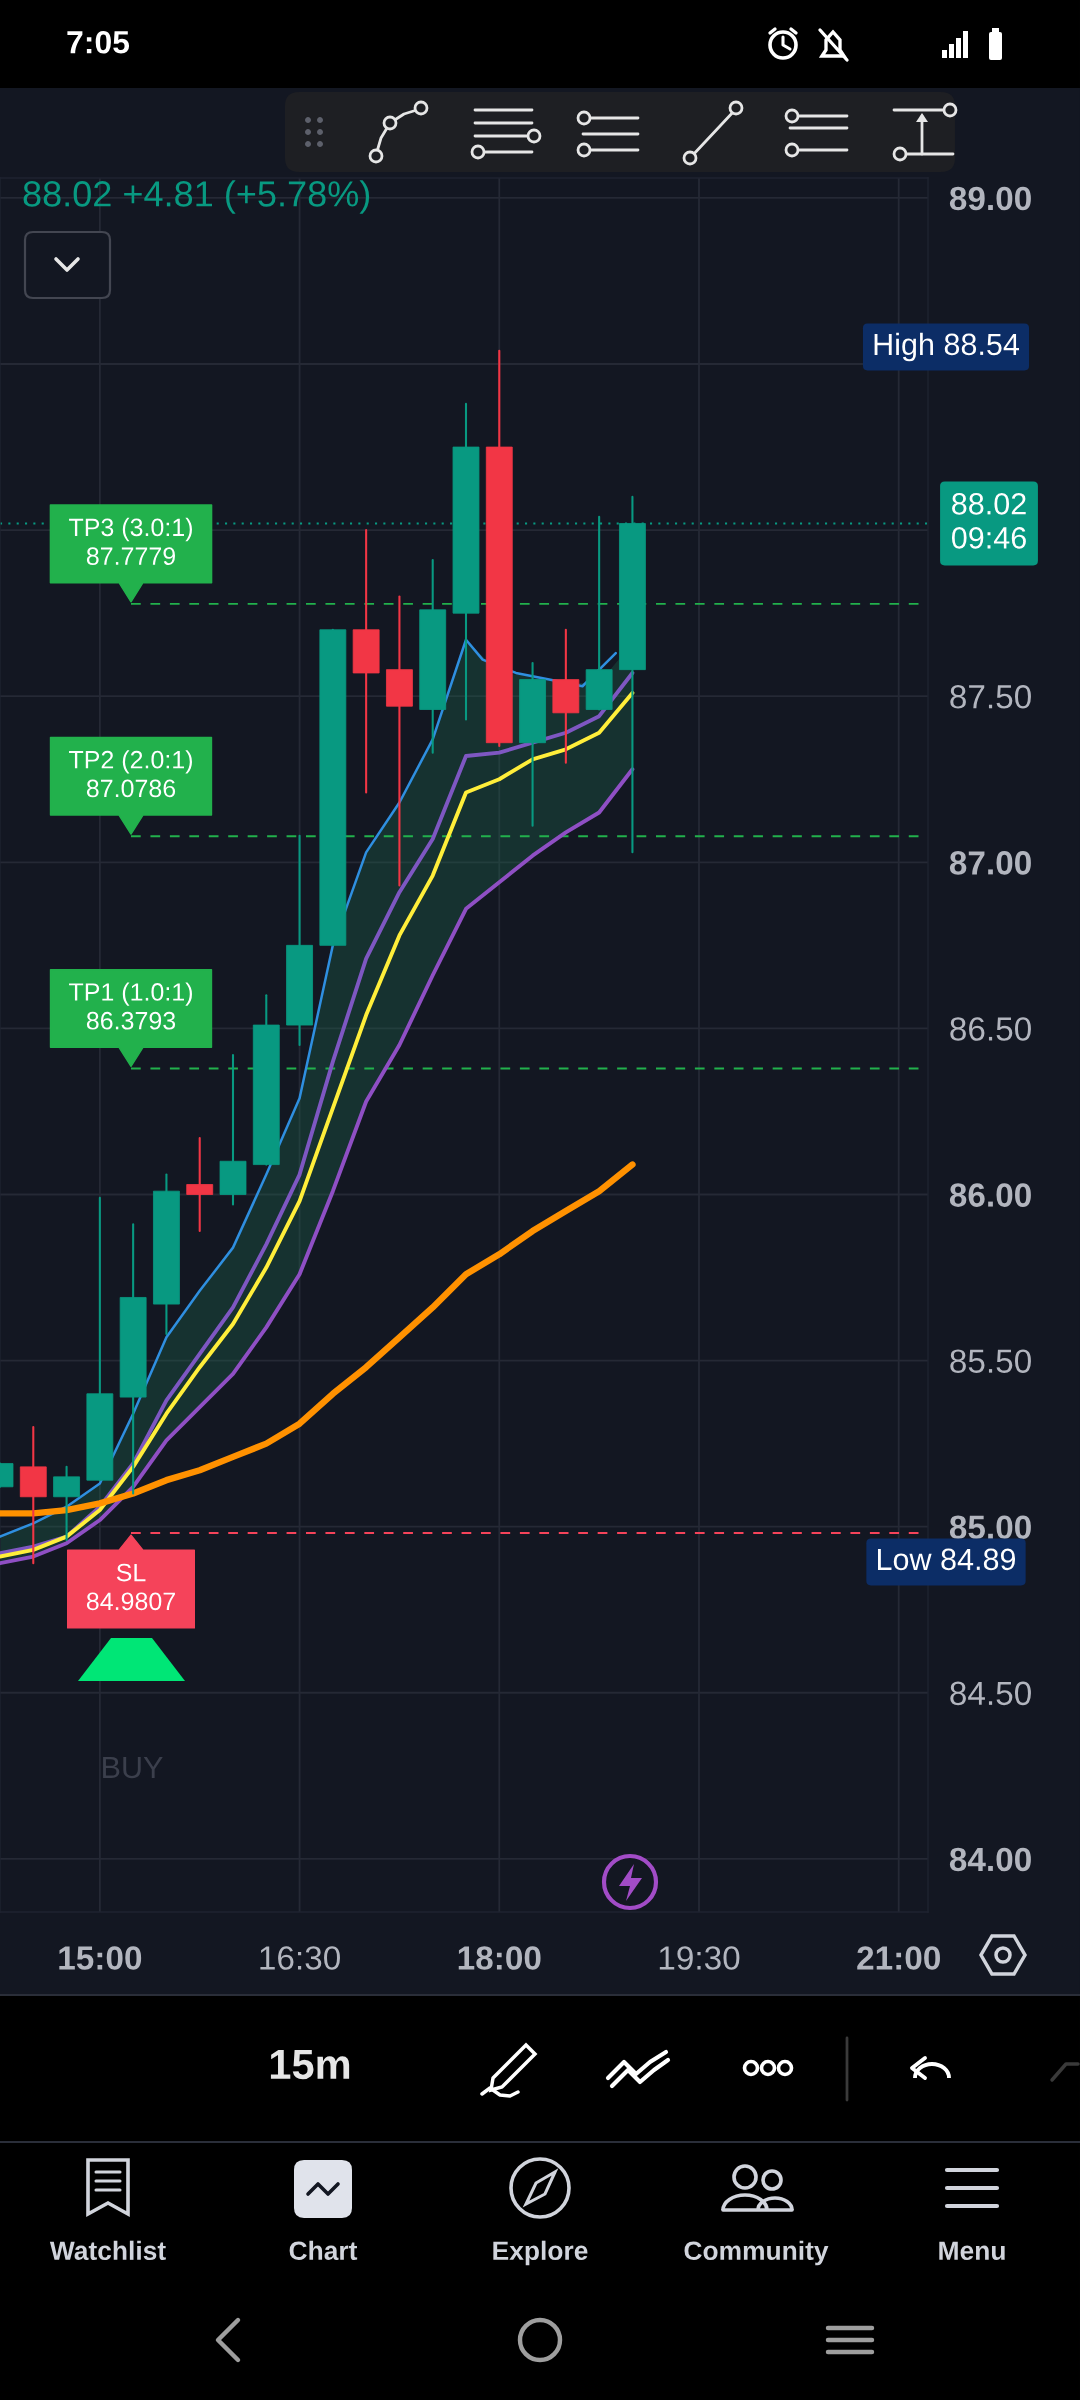 This screenshot has width=1080, height=2400. I want to click on ref-line-label: 88.02 09:46, so click(988, 521).